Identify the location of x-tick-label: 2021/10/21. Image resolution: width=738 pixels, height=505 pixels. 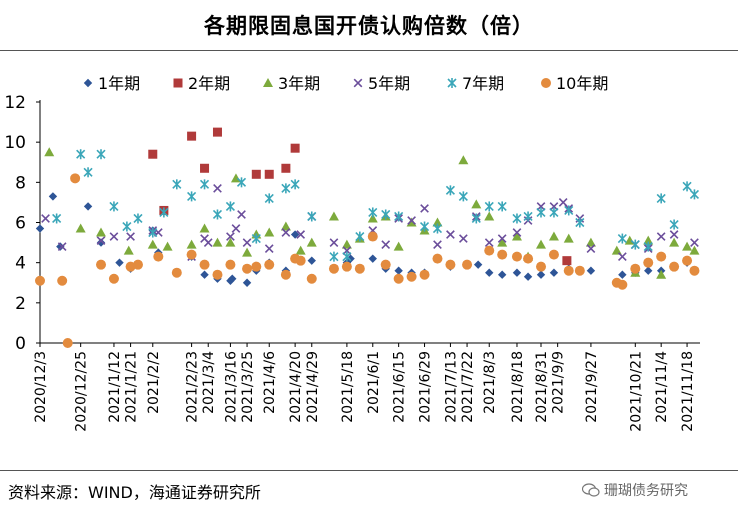
(636, 391).